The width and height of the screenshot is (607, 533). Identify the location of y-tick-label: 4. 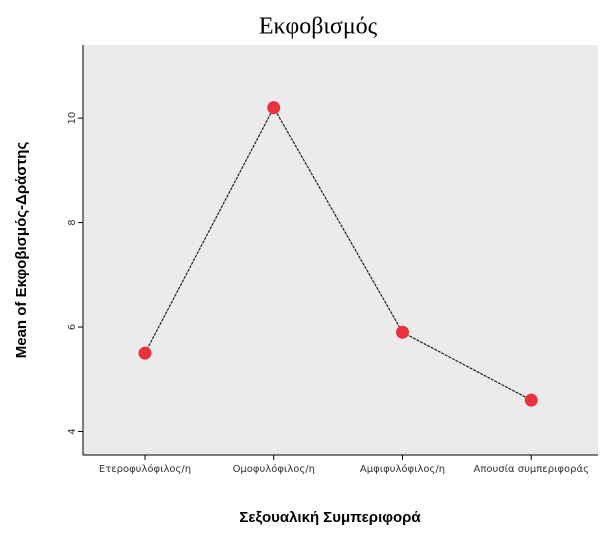
(72, 431).